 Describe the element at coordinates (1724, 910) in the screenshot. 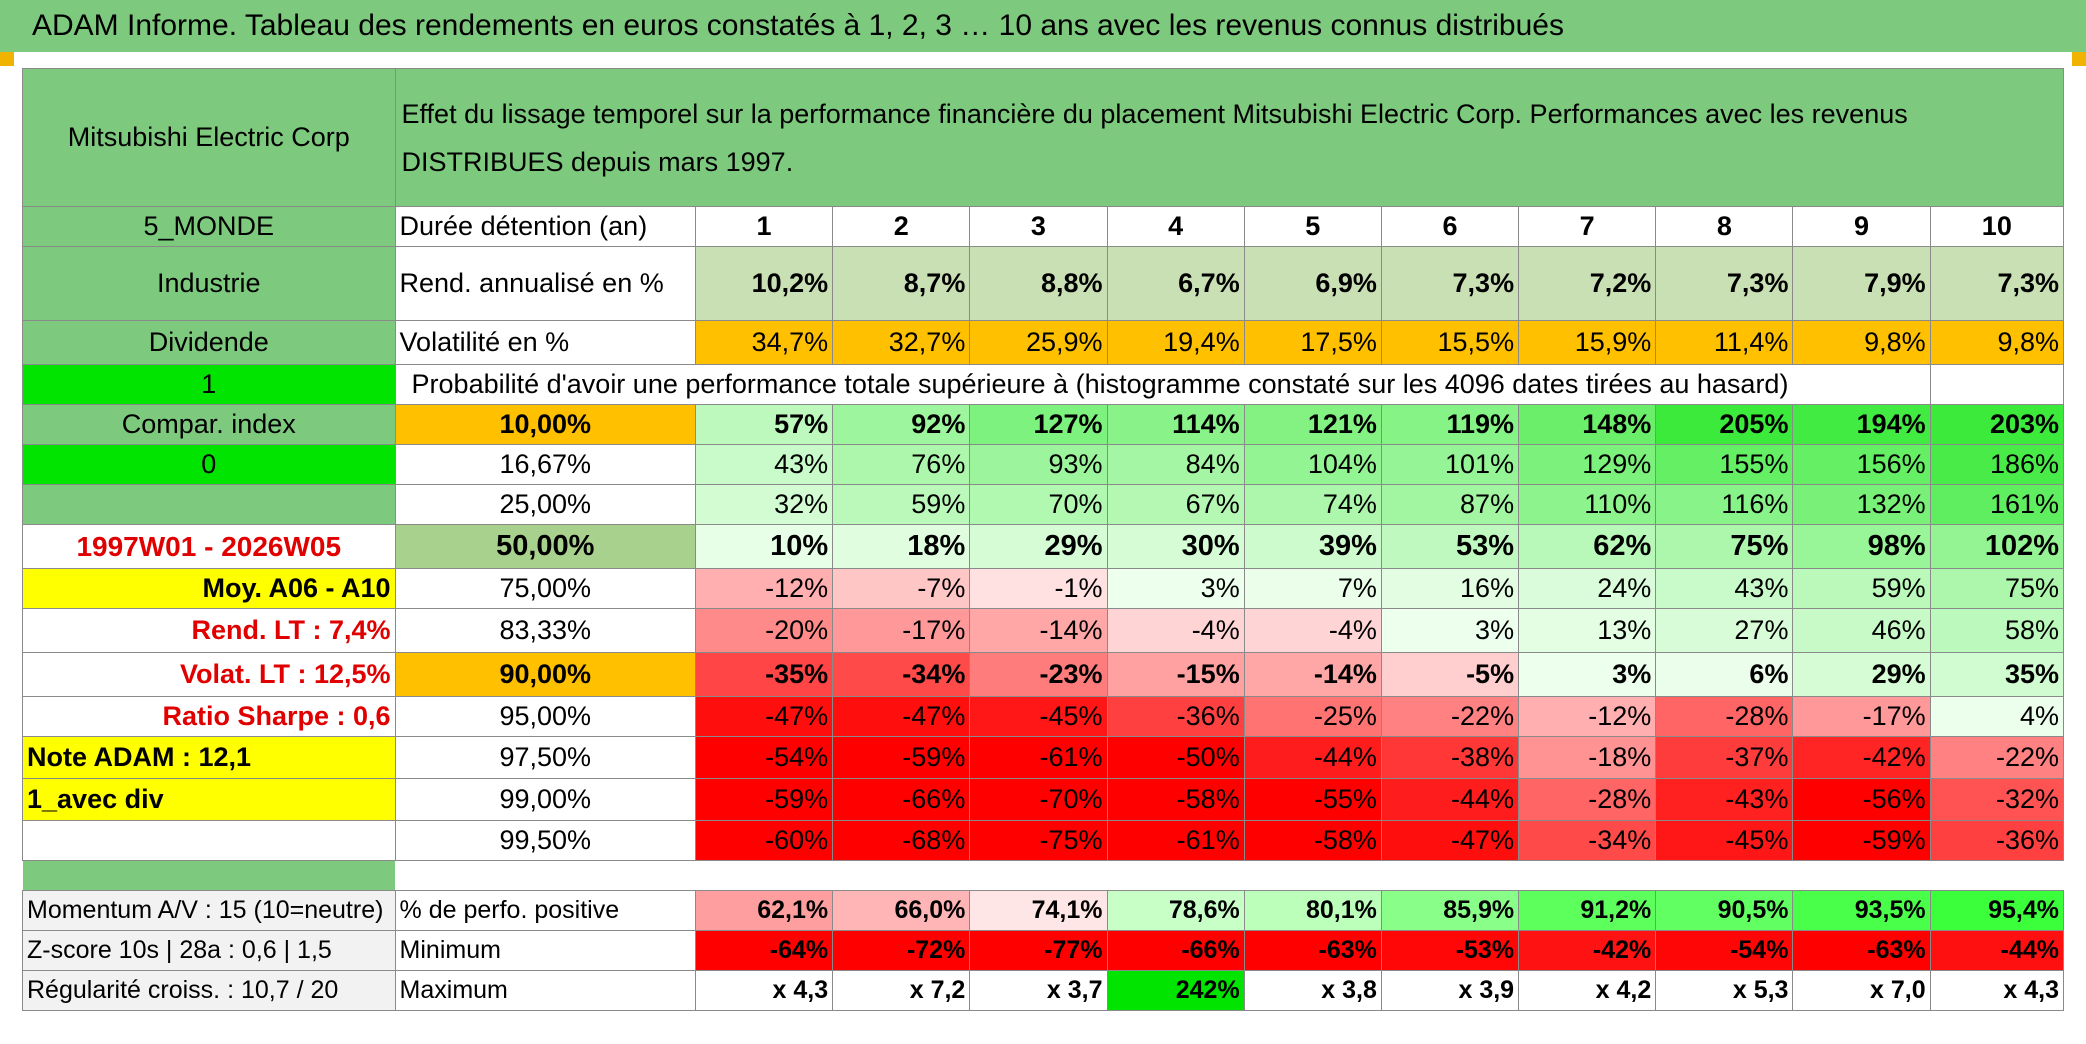

I see `positive-value: 90,5%` at that location.